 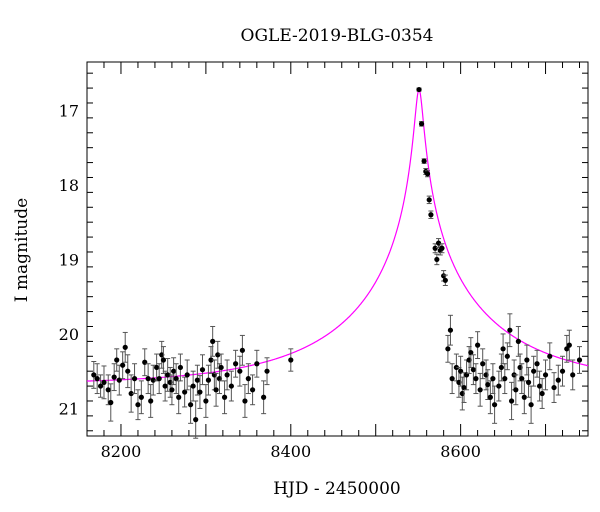 I want to click on x-tick-label: 8600, so click(x=460, y=451).